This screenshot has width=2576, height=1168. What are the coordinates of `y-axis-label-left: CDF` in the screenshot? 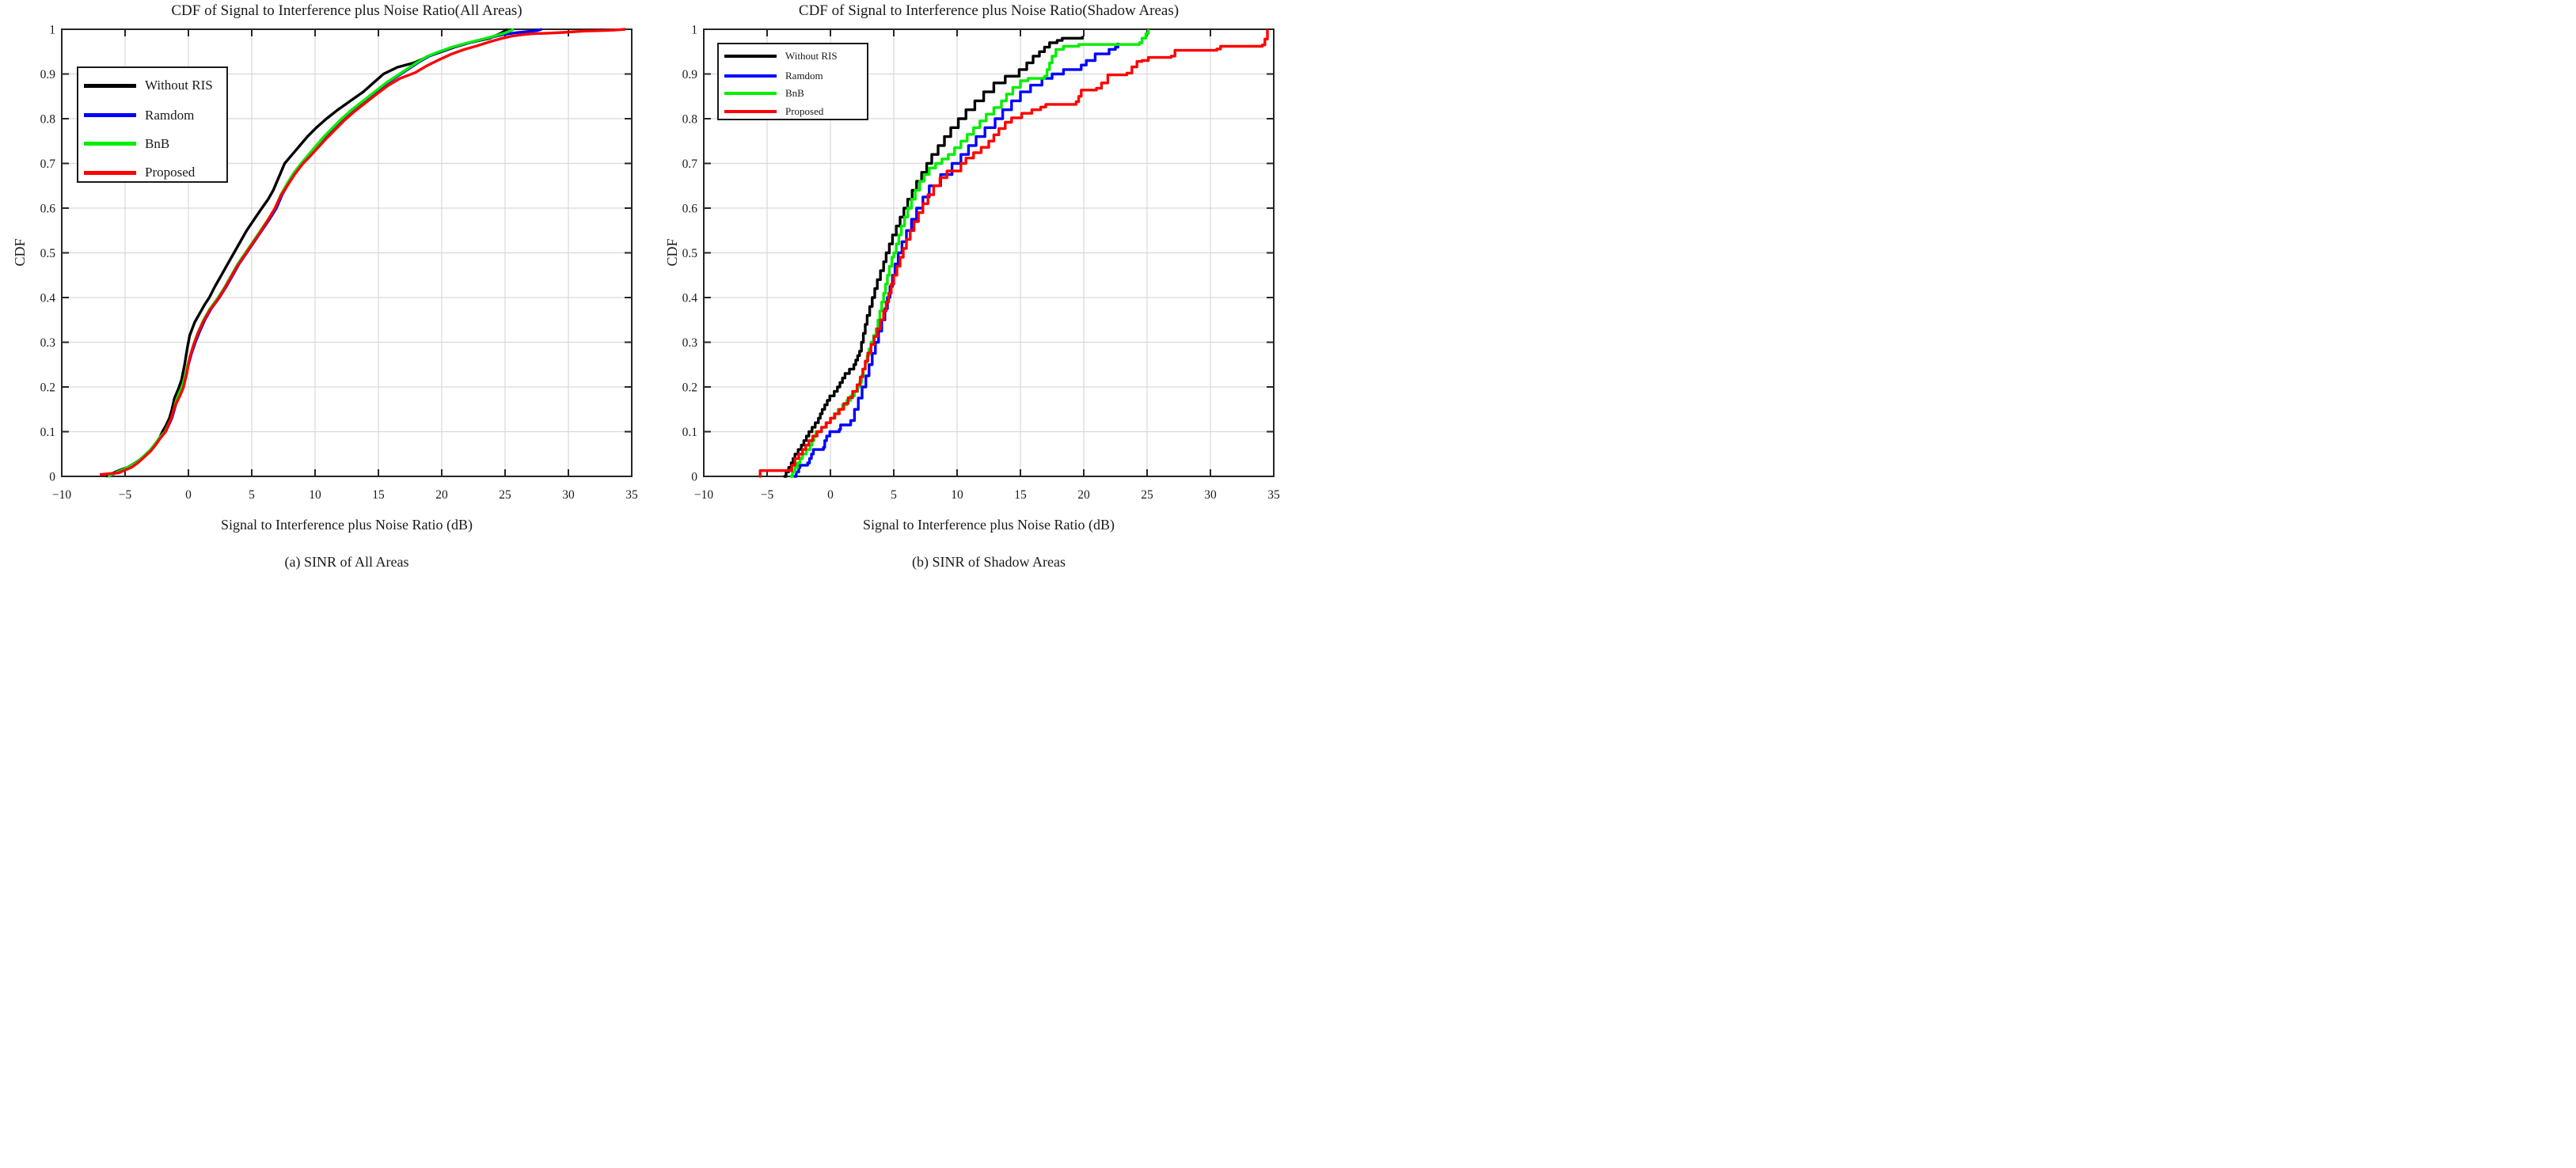 It's located at (20, 253).